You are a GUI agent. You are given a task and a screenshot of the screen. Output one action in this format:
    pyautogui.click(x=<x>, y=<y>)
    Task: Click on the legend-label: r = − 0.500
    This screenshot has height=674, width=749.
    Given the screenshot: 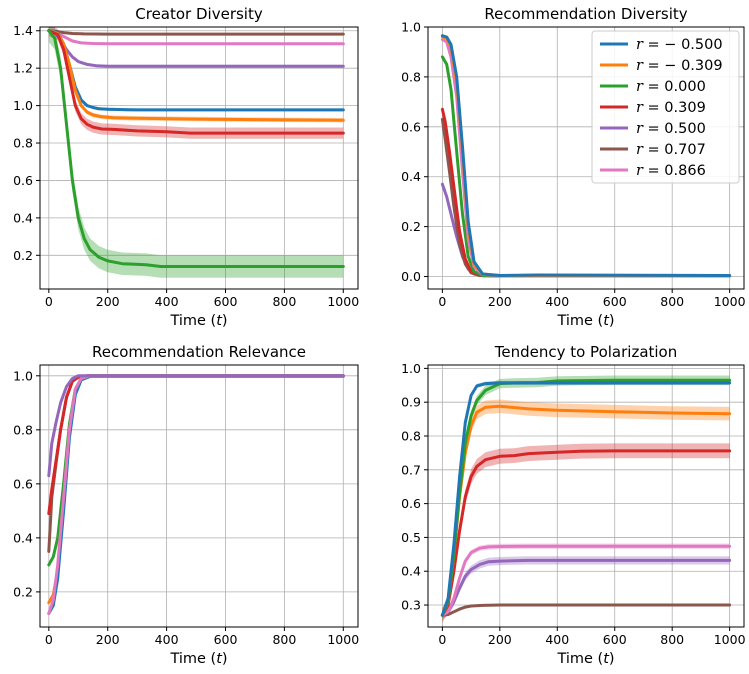 What is the action you would take?
    pyautogui.click(x=679, y=45)
    